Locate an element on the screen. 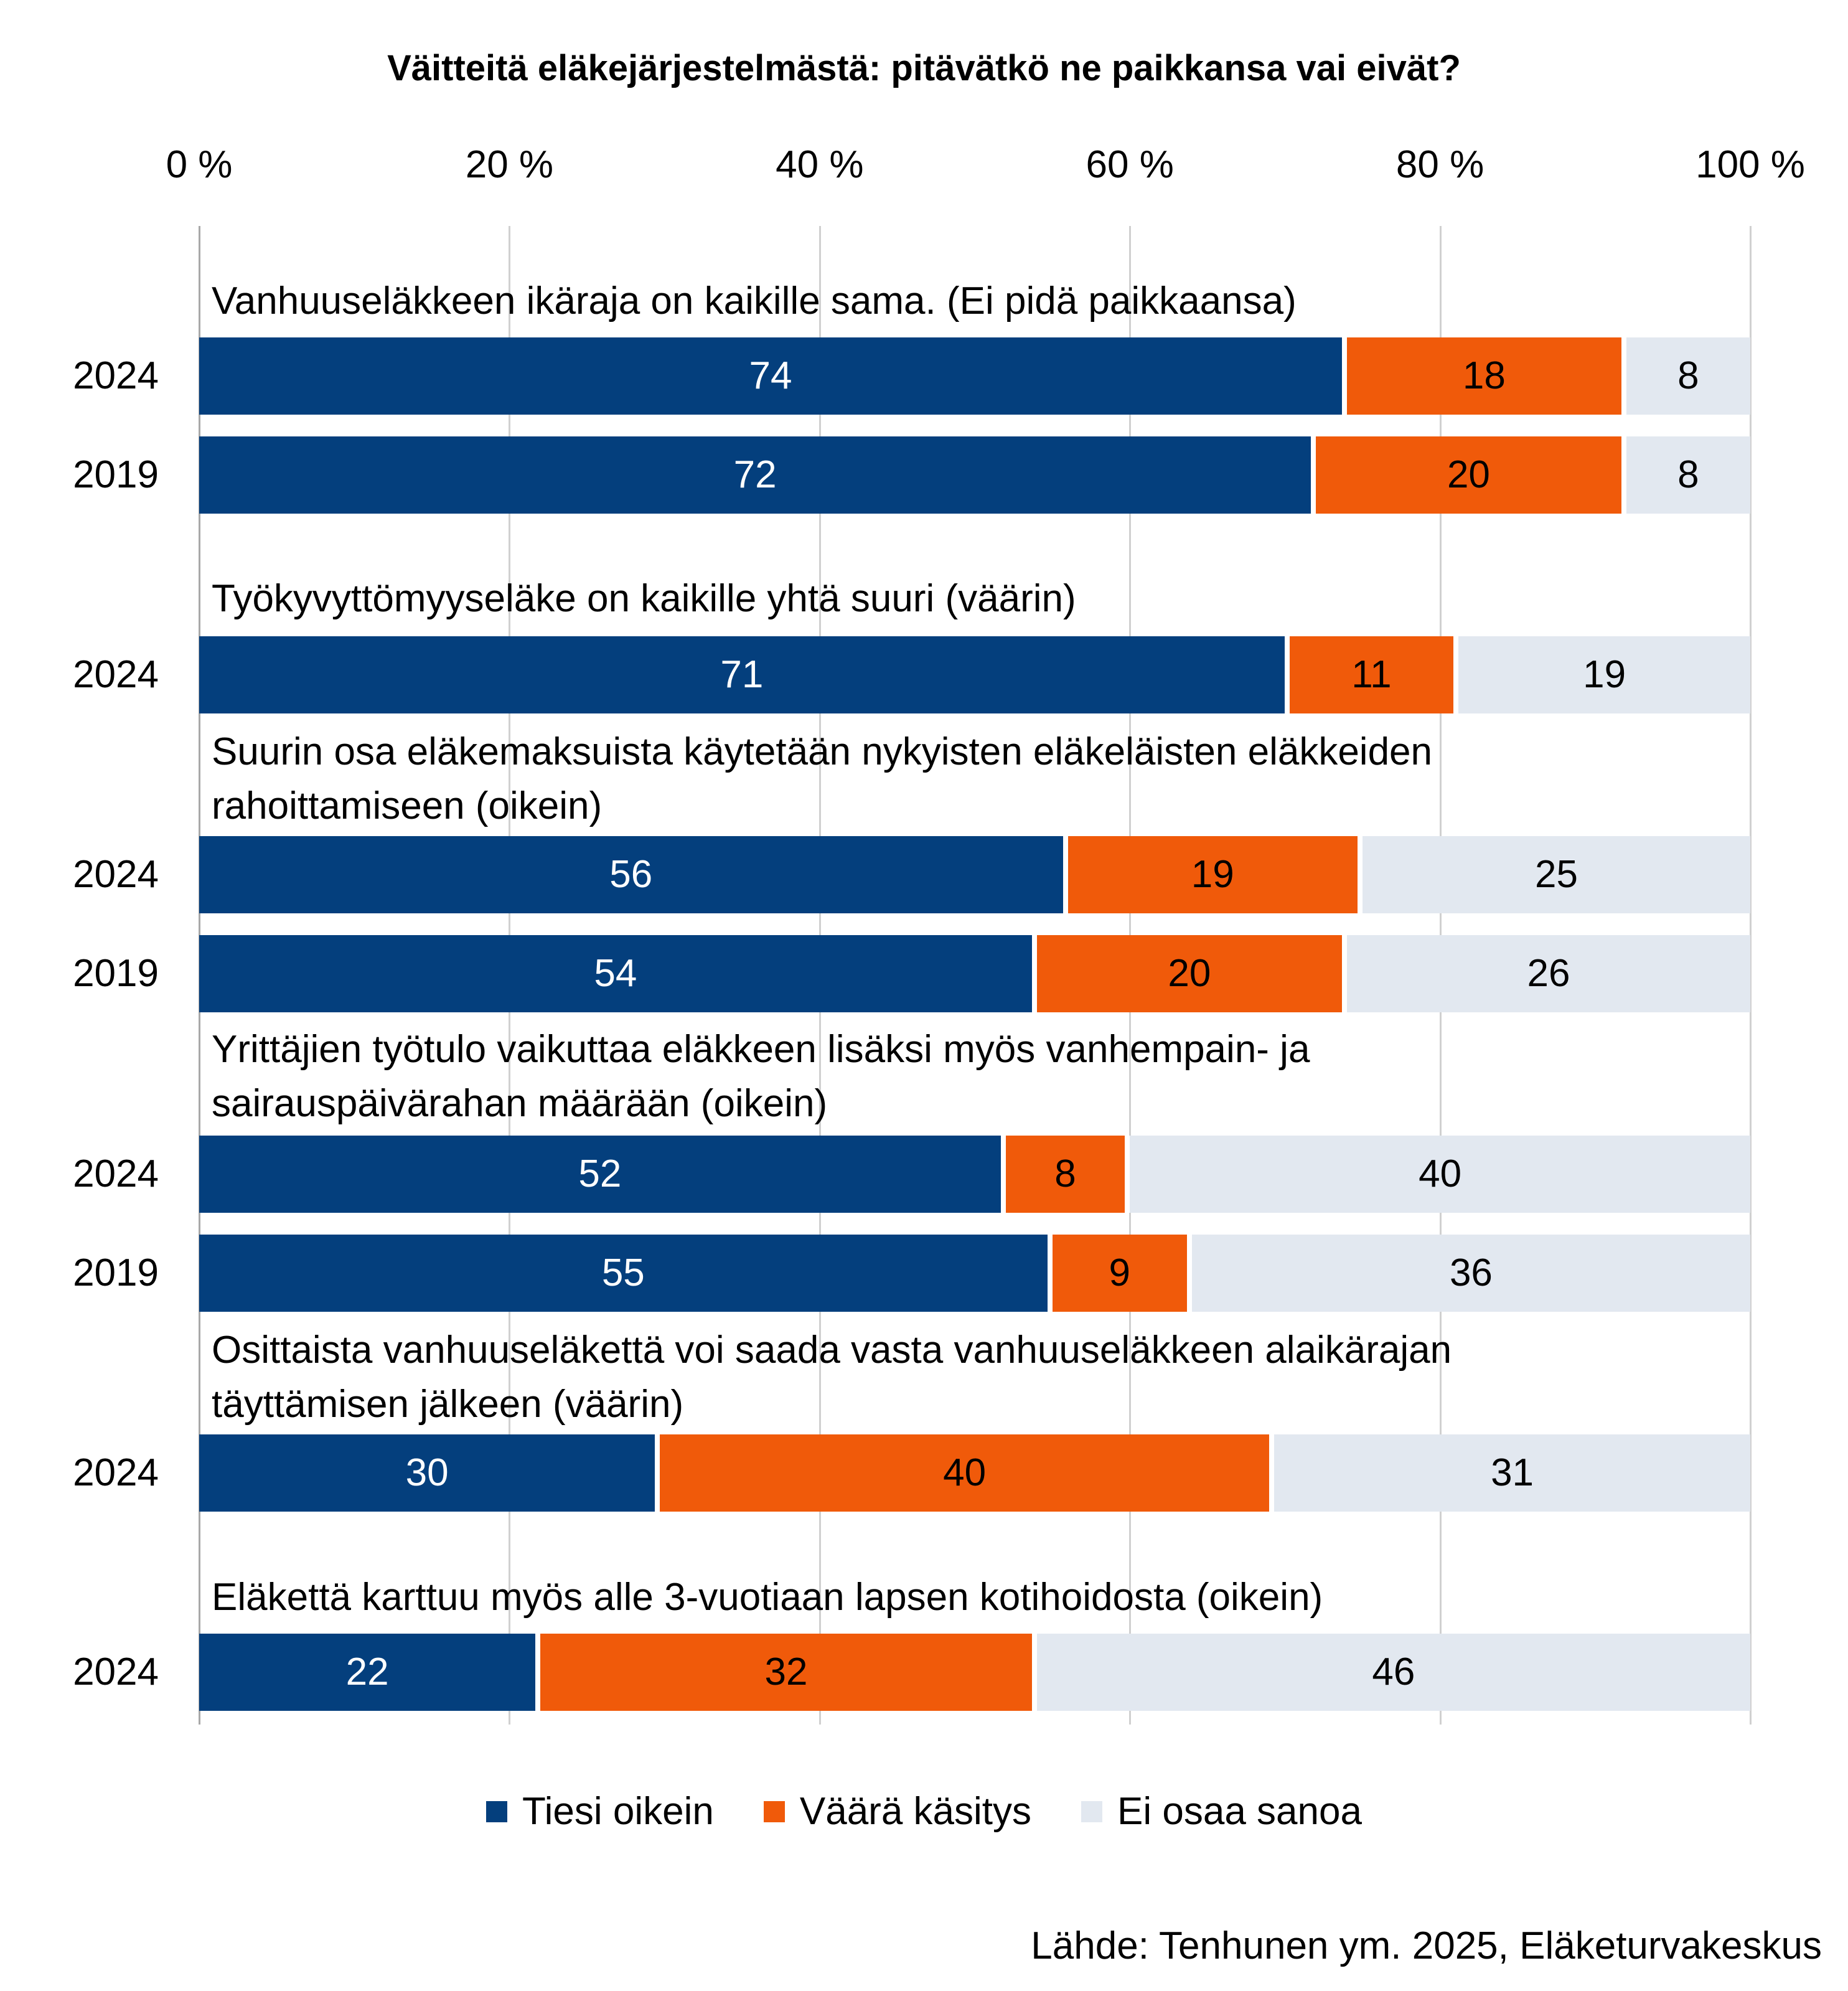  data-label: 52 is located at coordinates (600, 1173).